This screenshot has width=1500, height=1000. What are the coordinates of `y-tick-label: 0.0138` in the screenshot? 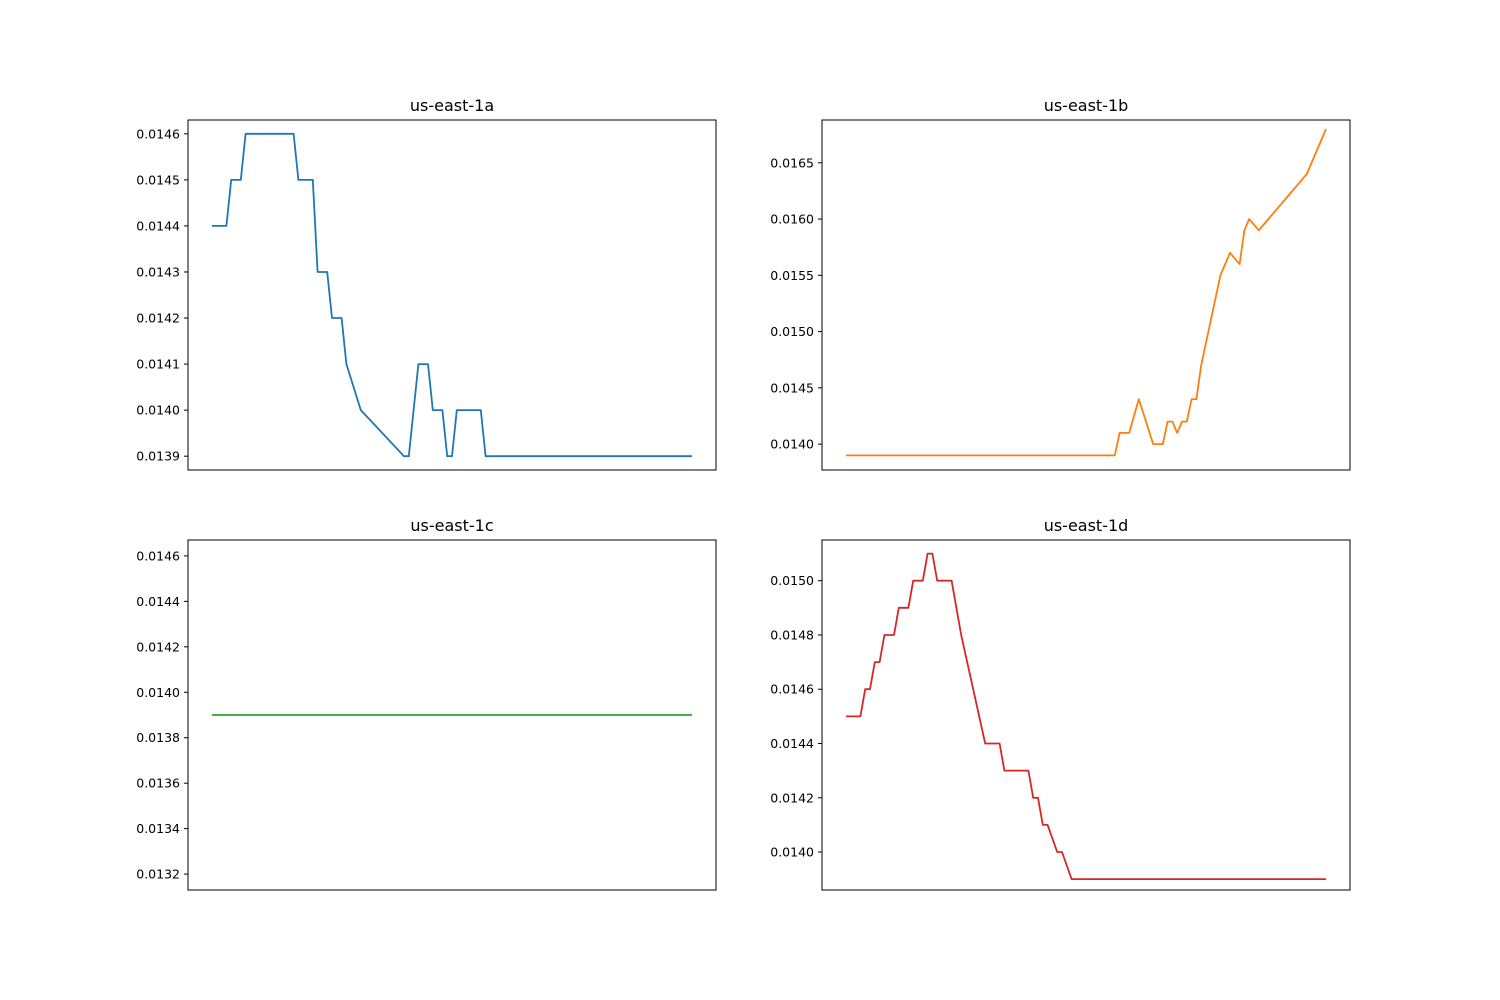 It's located at (158, 737).